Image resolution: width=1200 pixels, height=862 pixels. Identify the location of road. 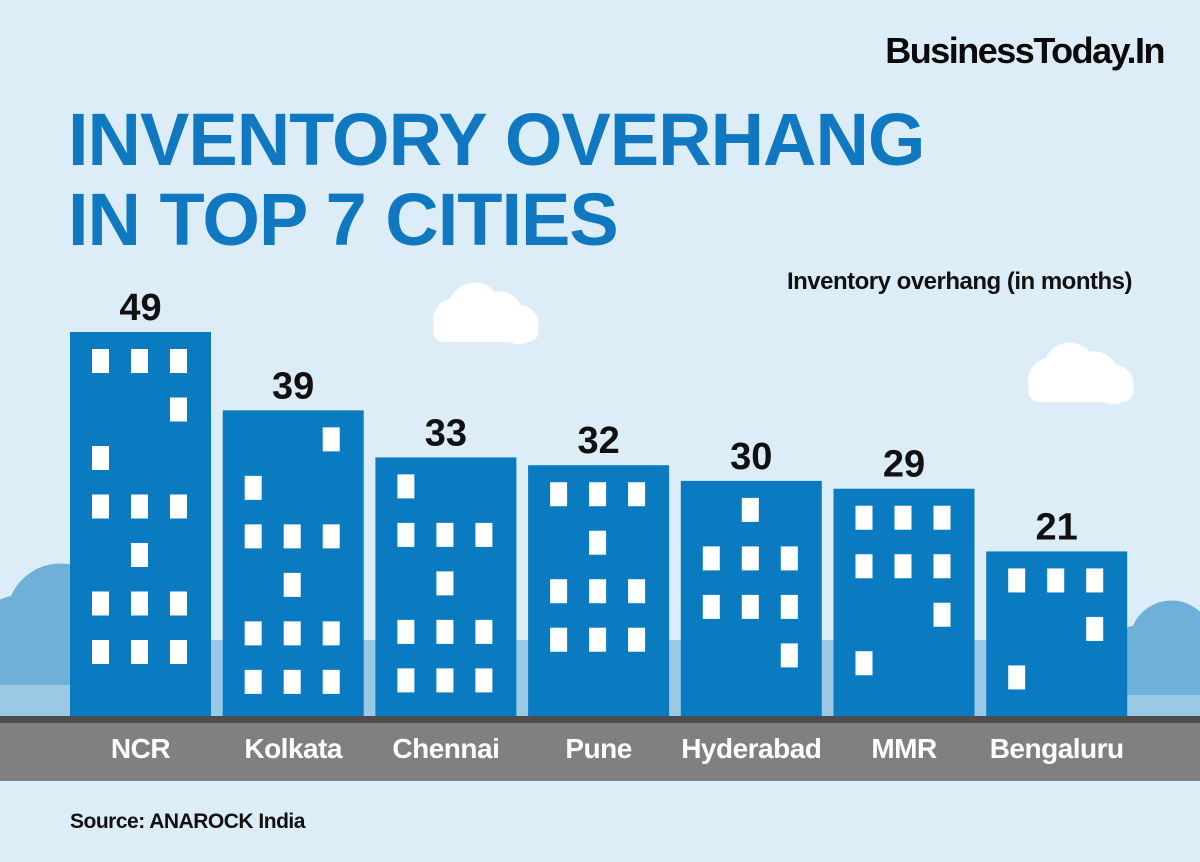
(600, 752).